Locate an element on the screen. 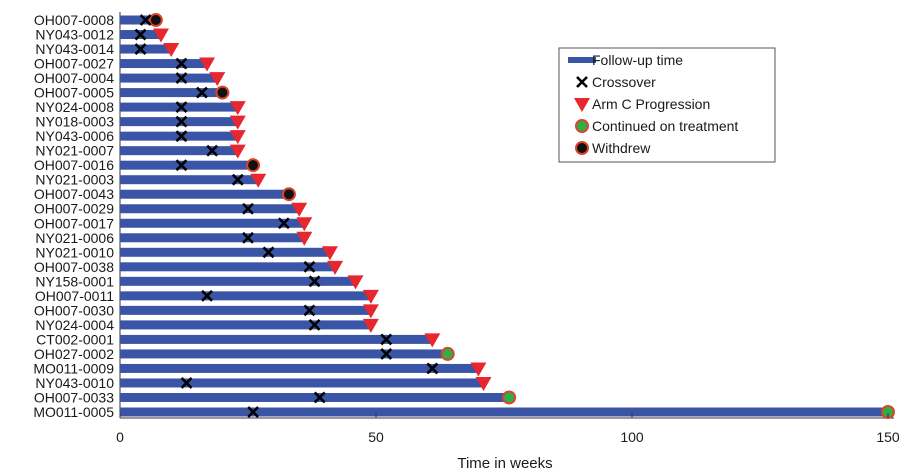 This screenshot has width=904, height=472. patient-id-label: NY043-0006 is located at coordinates (74, 136).